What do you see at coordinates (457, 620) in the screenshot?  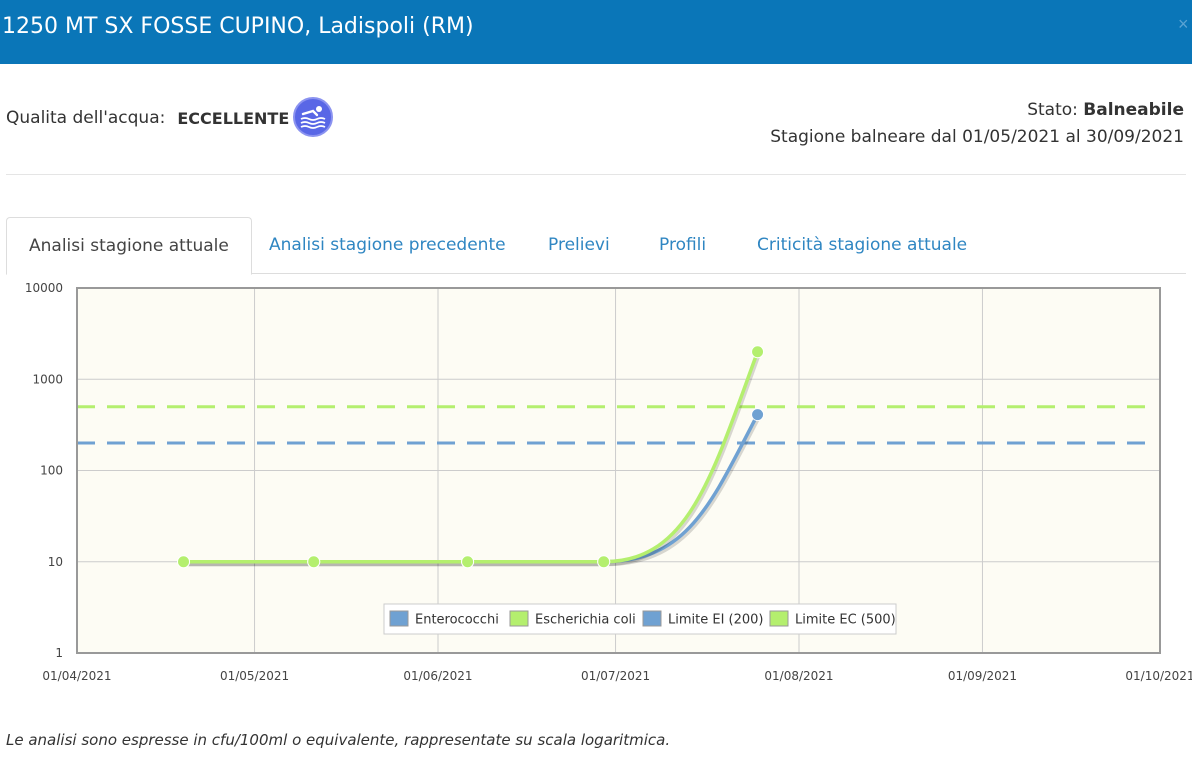 I see `legend-entry: Enterococchi` at bounding box center [457, 620].